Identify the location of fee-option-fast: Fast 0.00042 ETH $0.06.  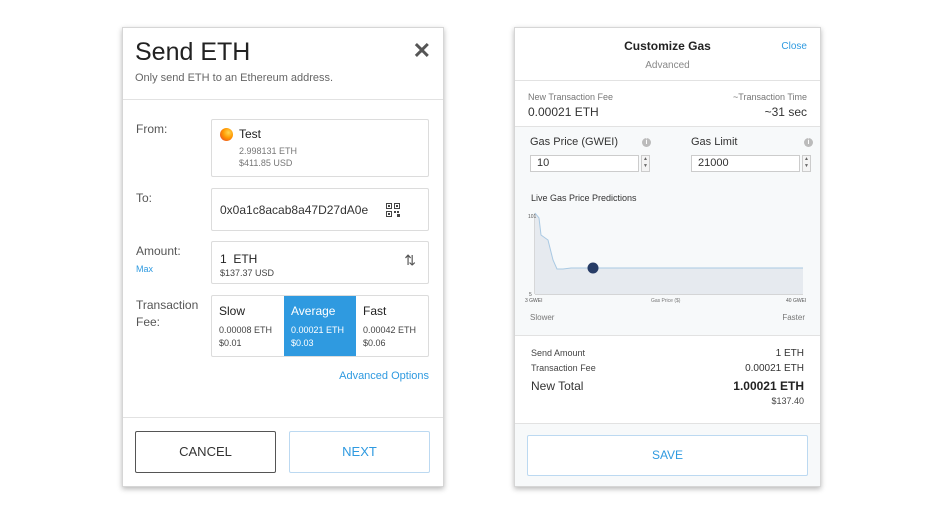
(392, 326).